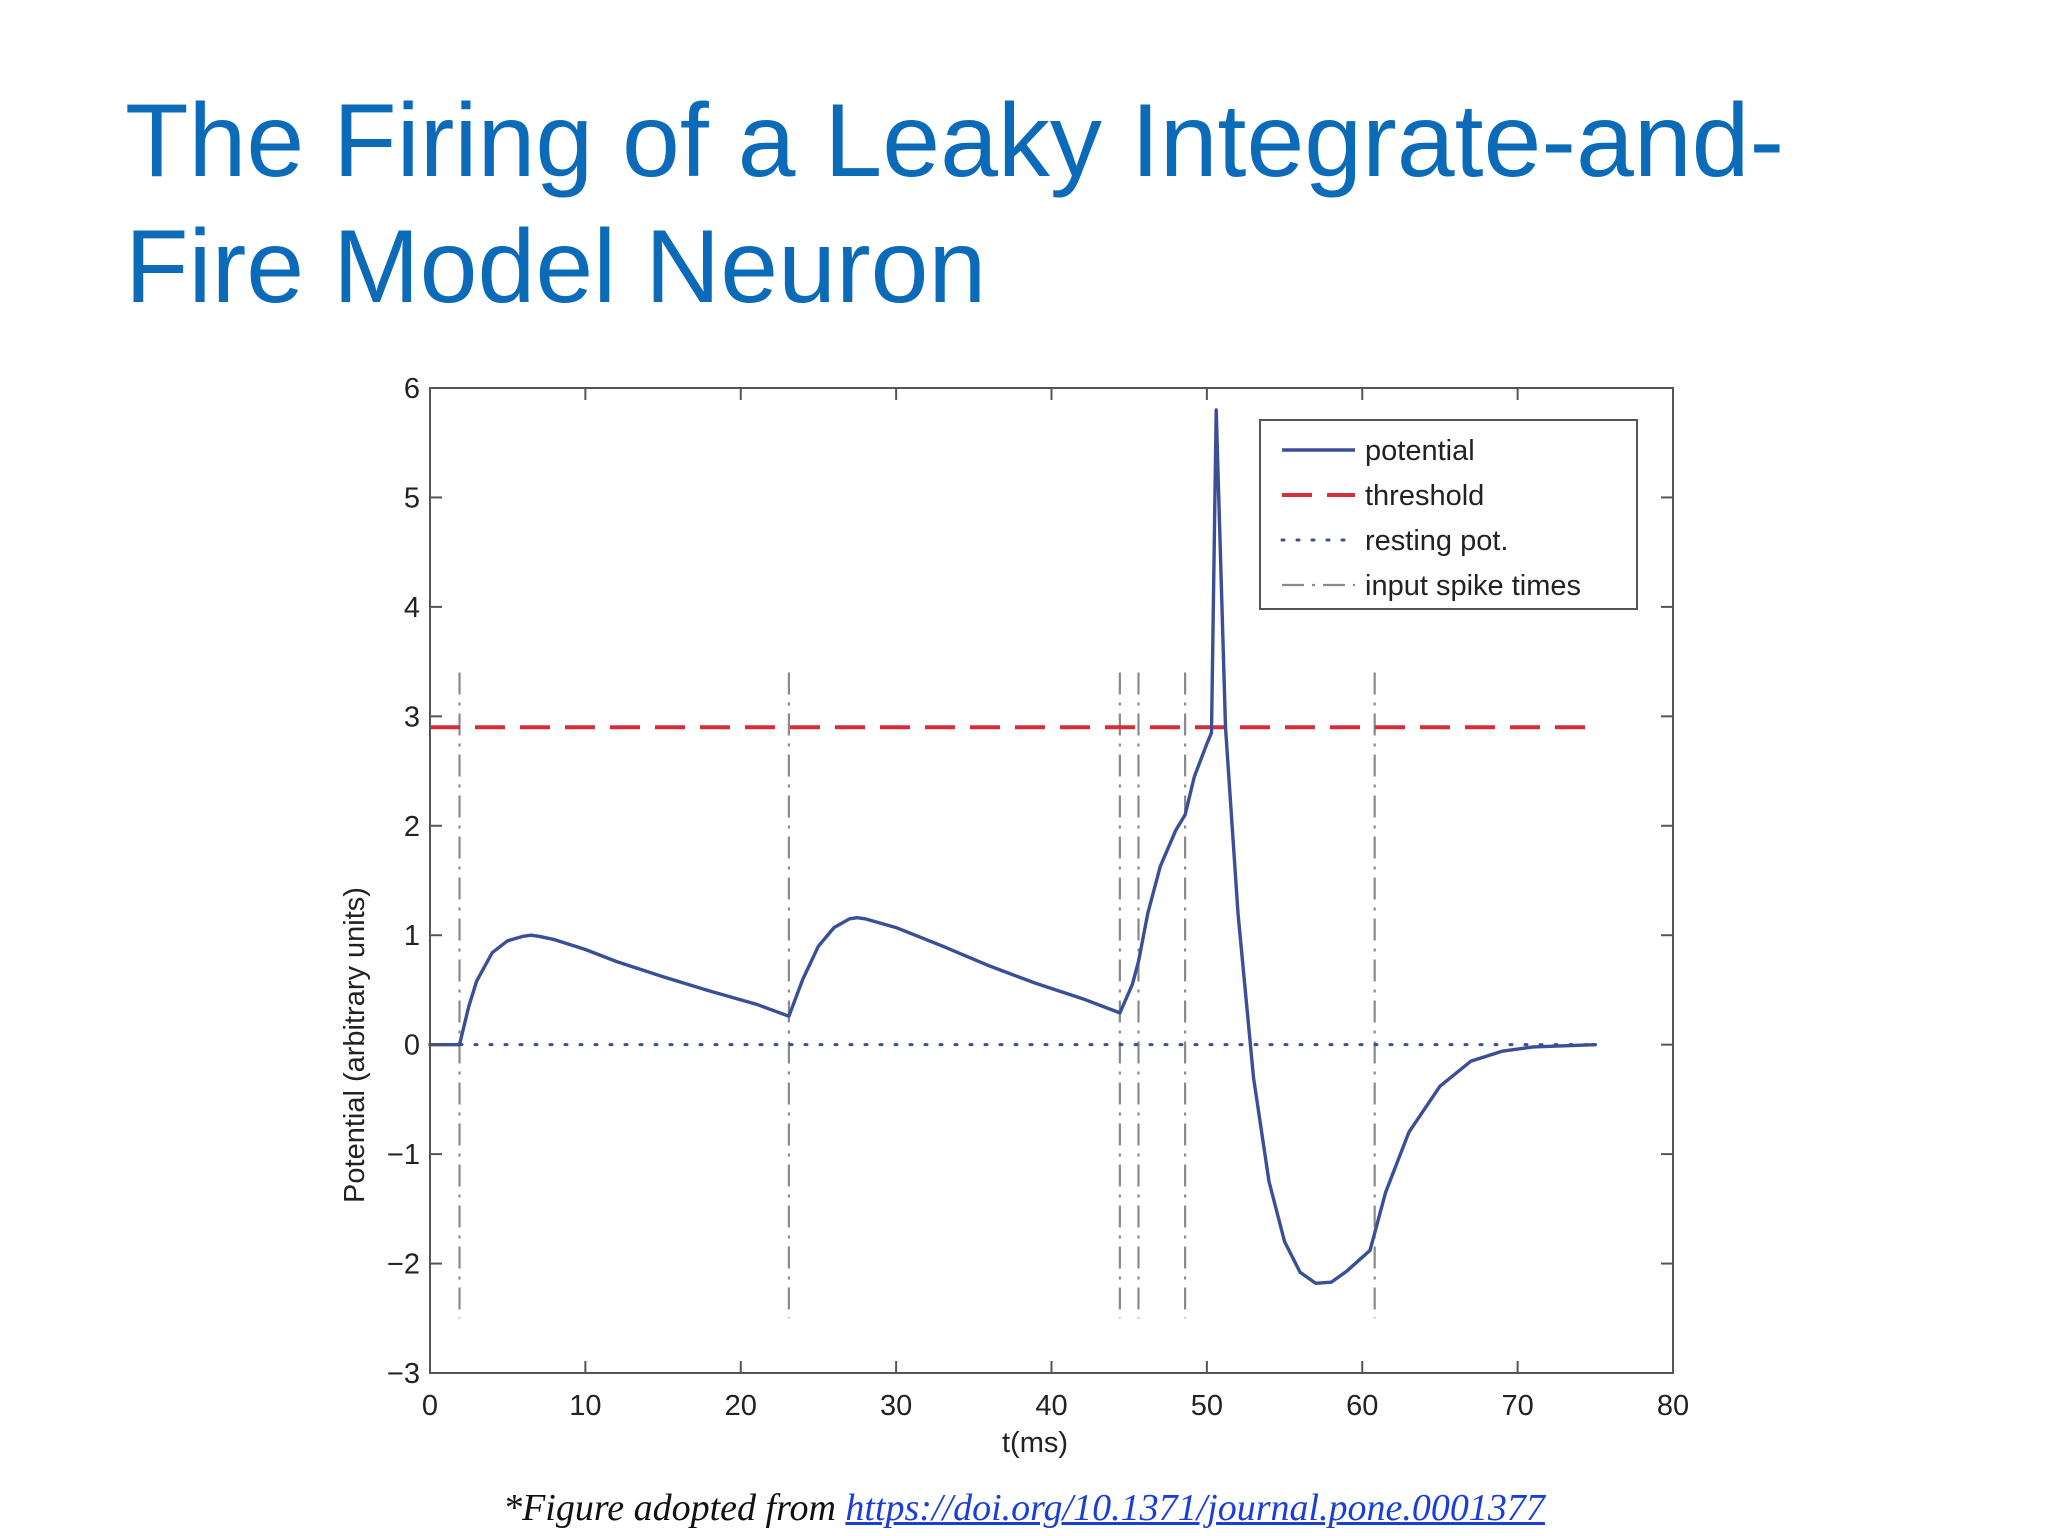 This screenshot has height=1536, width=2048. I want to click on x-axis-label: t(ms), so click(1035, 1443).